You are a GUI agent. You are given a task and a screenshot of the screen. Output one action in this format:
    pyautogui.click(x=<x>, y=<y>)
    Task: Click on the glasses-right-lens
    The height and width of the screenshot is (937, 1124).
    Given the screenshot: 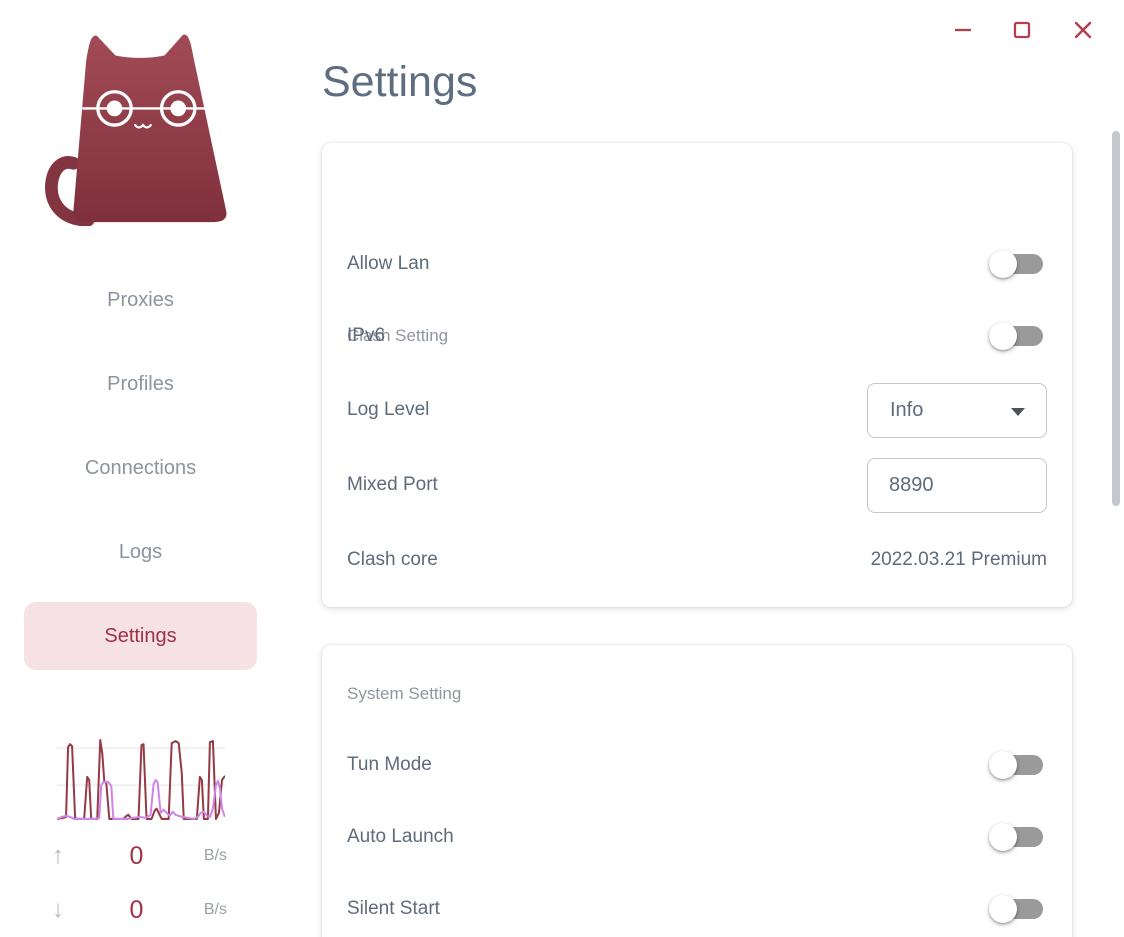 What is the action you would take?
    pyautogui.click(x=178, y=108)
    